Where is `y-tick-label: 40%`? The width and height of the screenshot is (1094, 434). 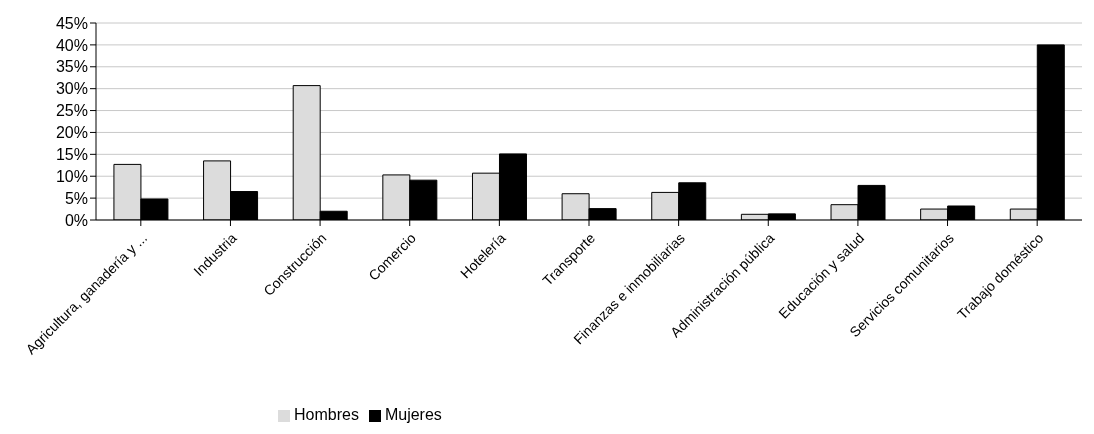 y-tick-label: 40% is located at coordinates (71, 45).